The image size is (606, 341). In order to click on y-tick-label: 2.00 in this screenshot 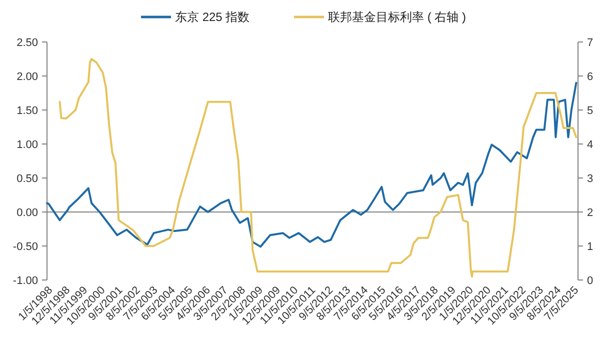, I will do `click(27, 76)`.